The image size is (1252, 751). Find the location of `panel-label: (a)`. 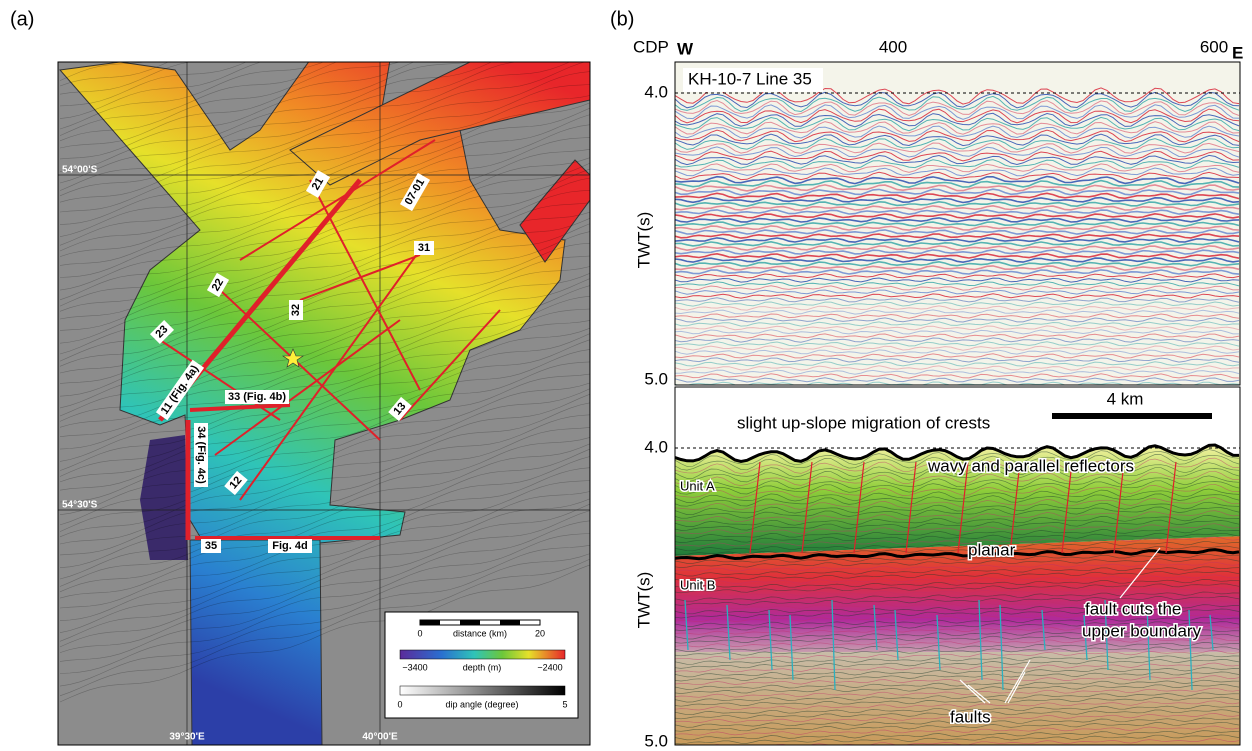

panel-label: (a) is located at coordinates (22, 19).